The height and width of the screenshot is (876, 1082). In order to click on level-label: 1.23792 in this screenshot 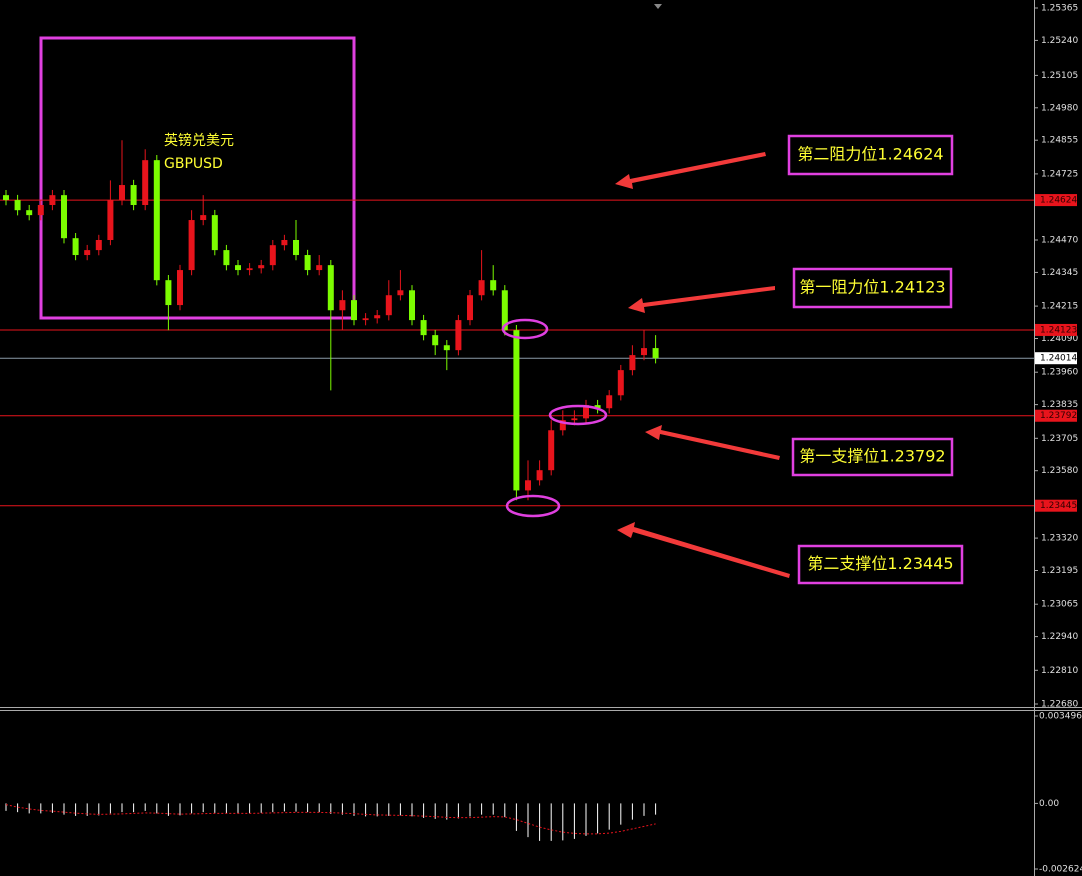, I will do `click(1058, 416)`.